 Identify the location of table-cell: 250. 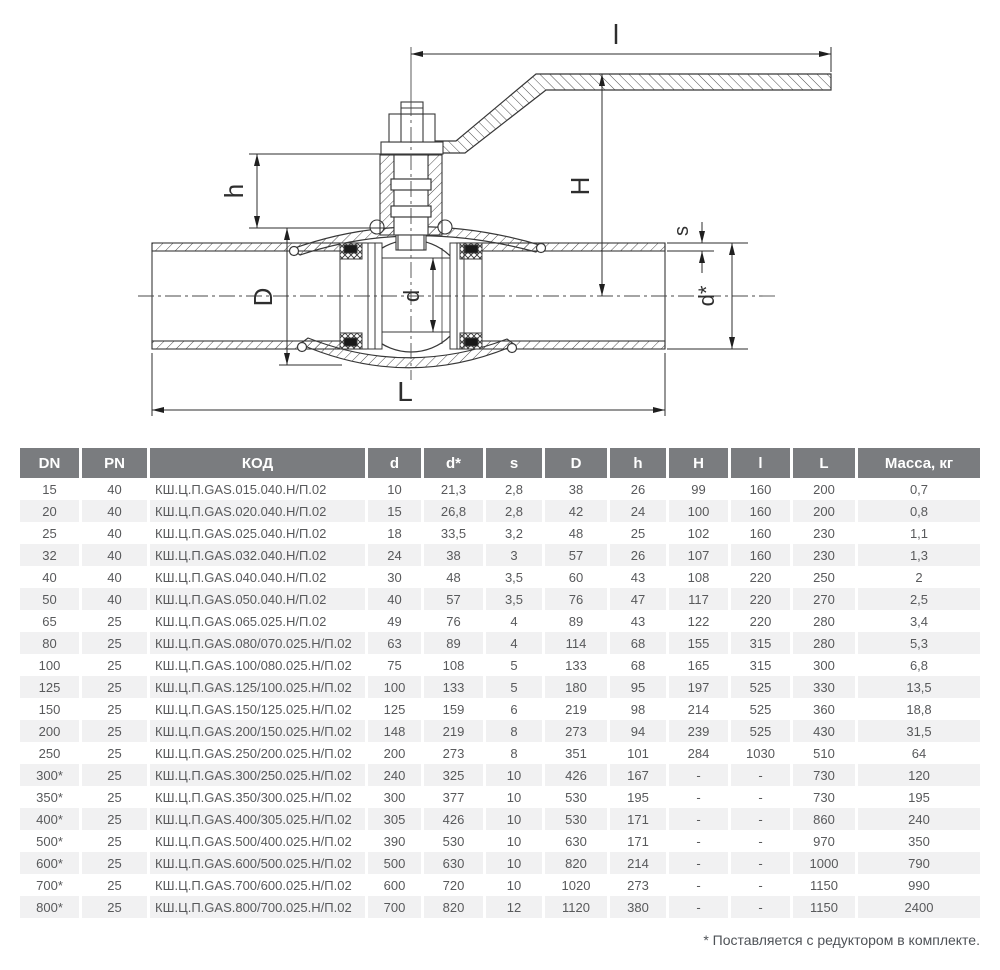
(49, 753).